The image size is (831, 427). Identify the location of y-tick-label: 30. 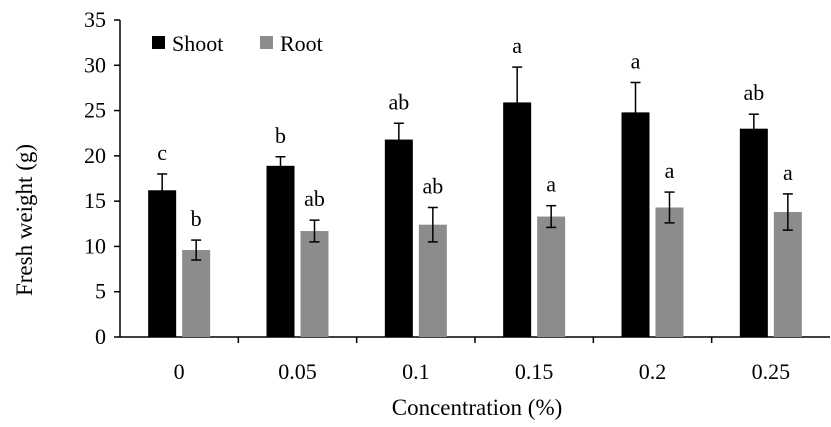
(95, 64).